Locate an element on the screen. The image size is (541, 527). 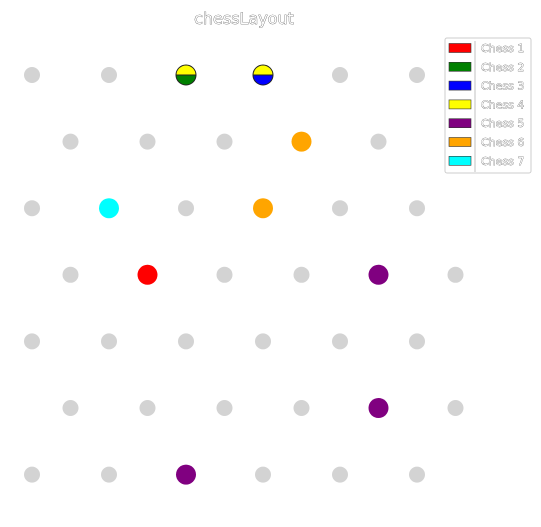
legend-label-chess-4: Chess 4 is located at coordinates (502, 104).